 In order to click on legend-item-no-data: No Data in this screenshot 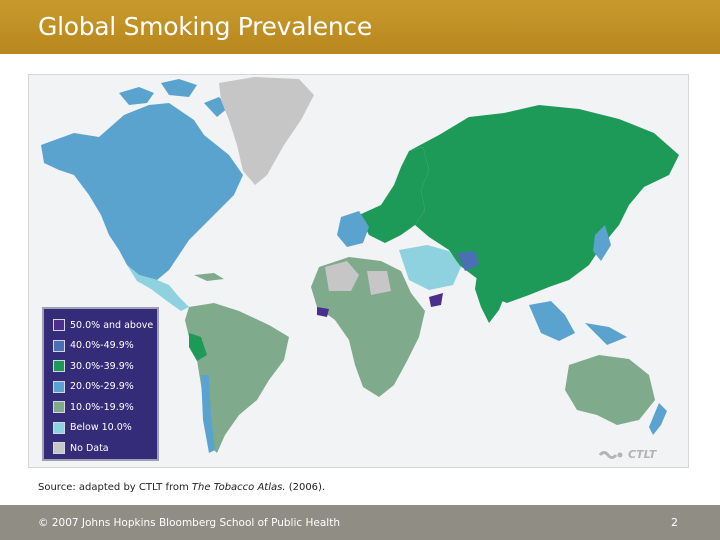, I will do `click(105, 448)`.